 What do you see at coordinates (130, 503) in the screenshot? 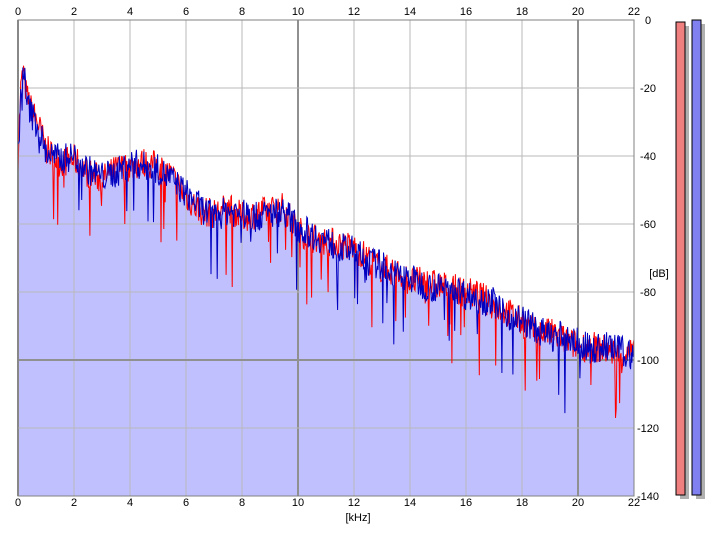
I see `x-tick-label-bottom: 4` at bounding box center [130, 503].